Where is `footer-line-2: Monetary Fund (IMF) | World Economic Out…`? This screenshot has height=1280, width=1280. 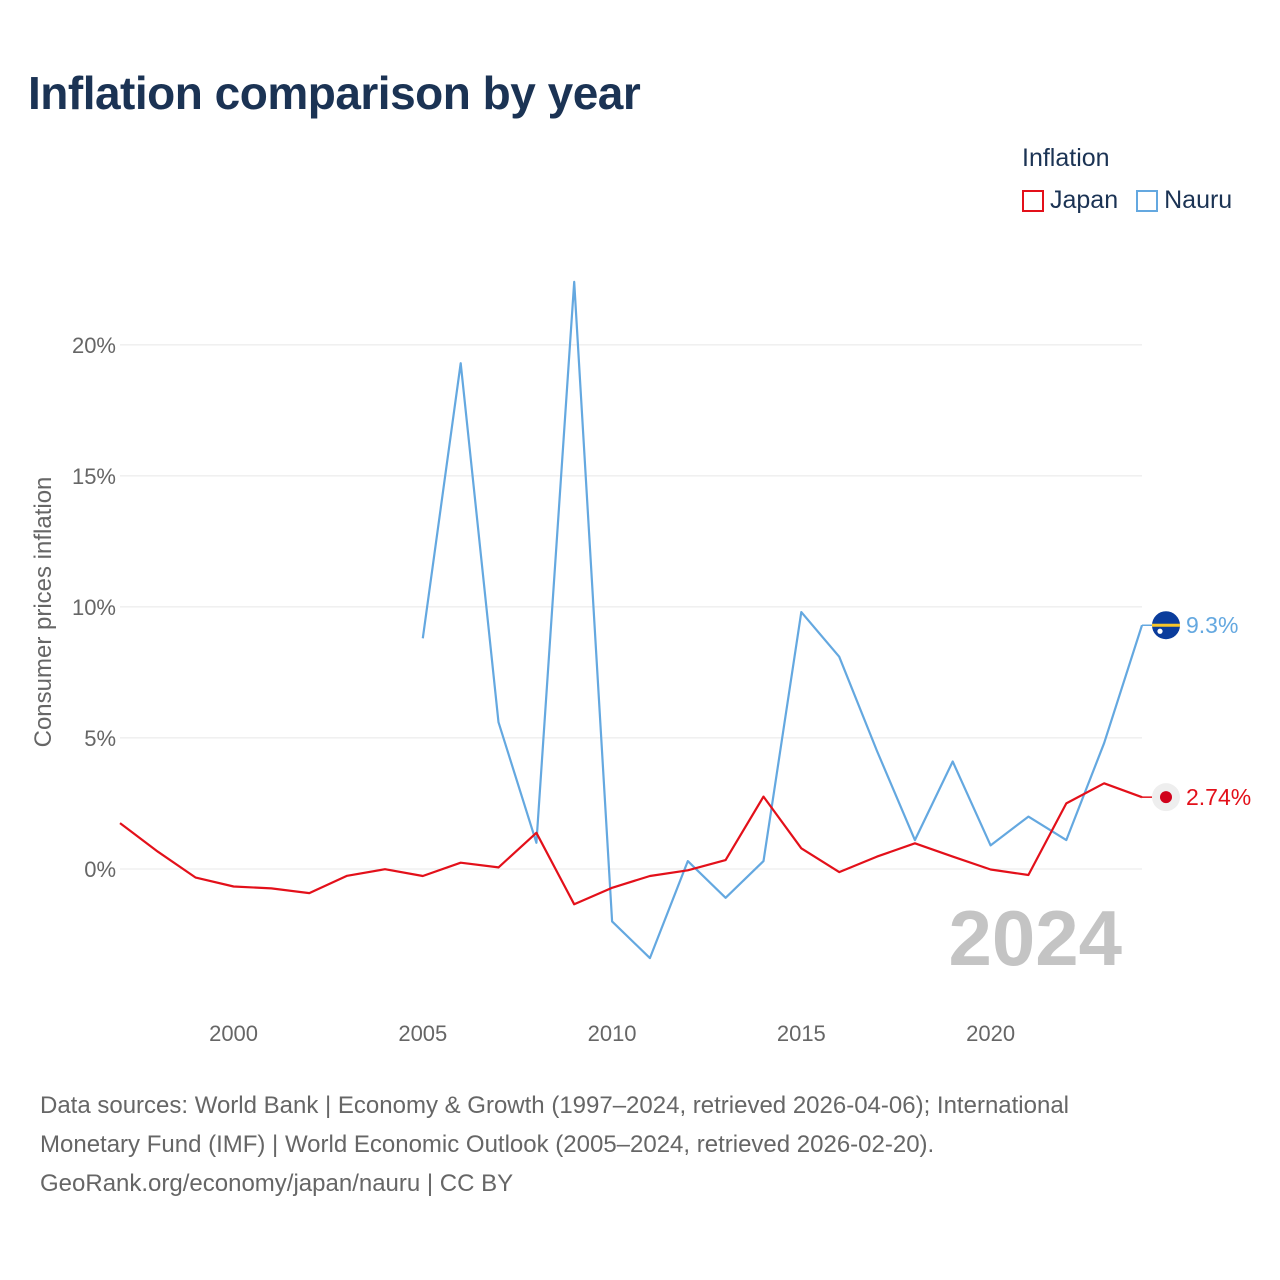
footer-line-2: Monetary Fund (IMF) | World Economic Out… is located at coordinates (487, 1144).